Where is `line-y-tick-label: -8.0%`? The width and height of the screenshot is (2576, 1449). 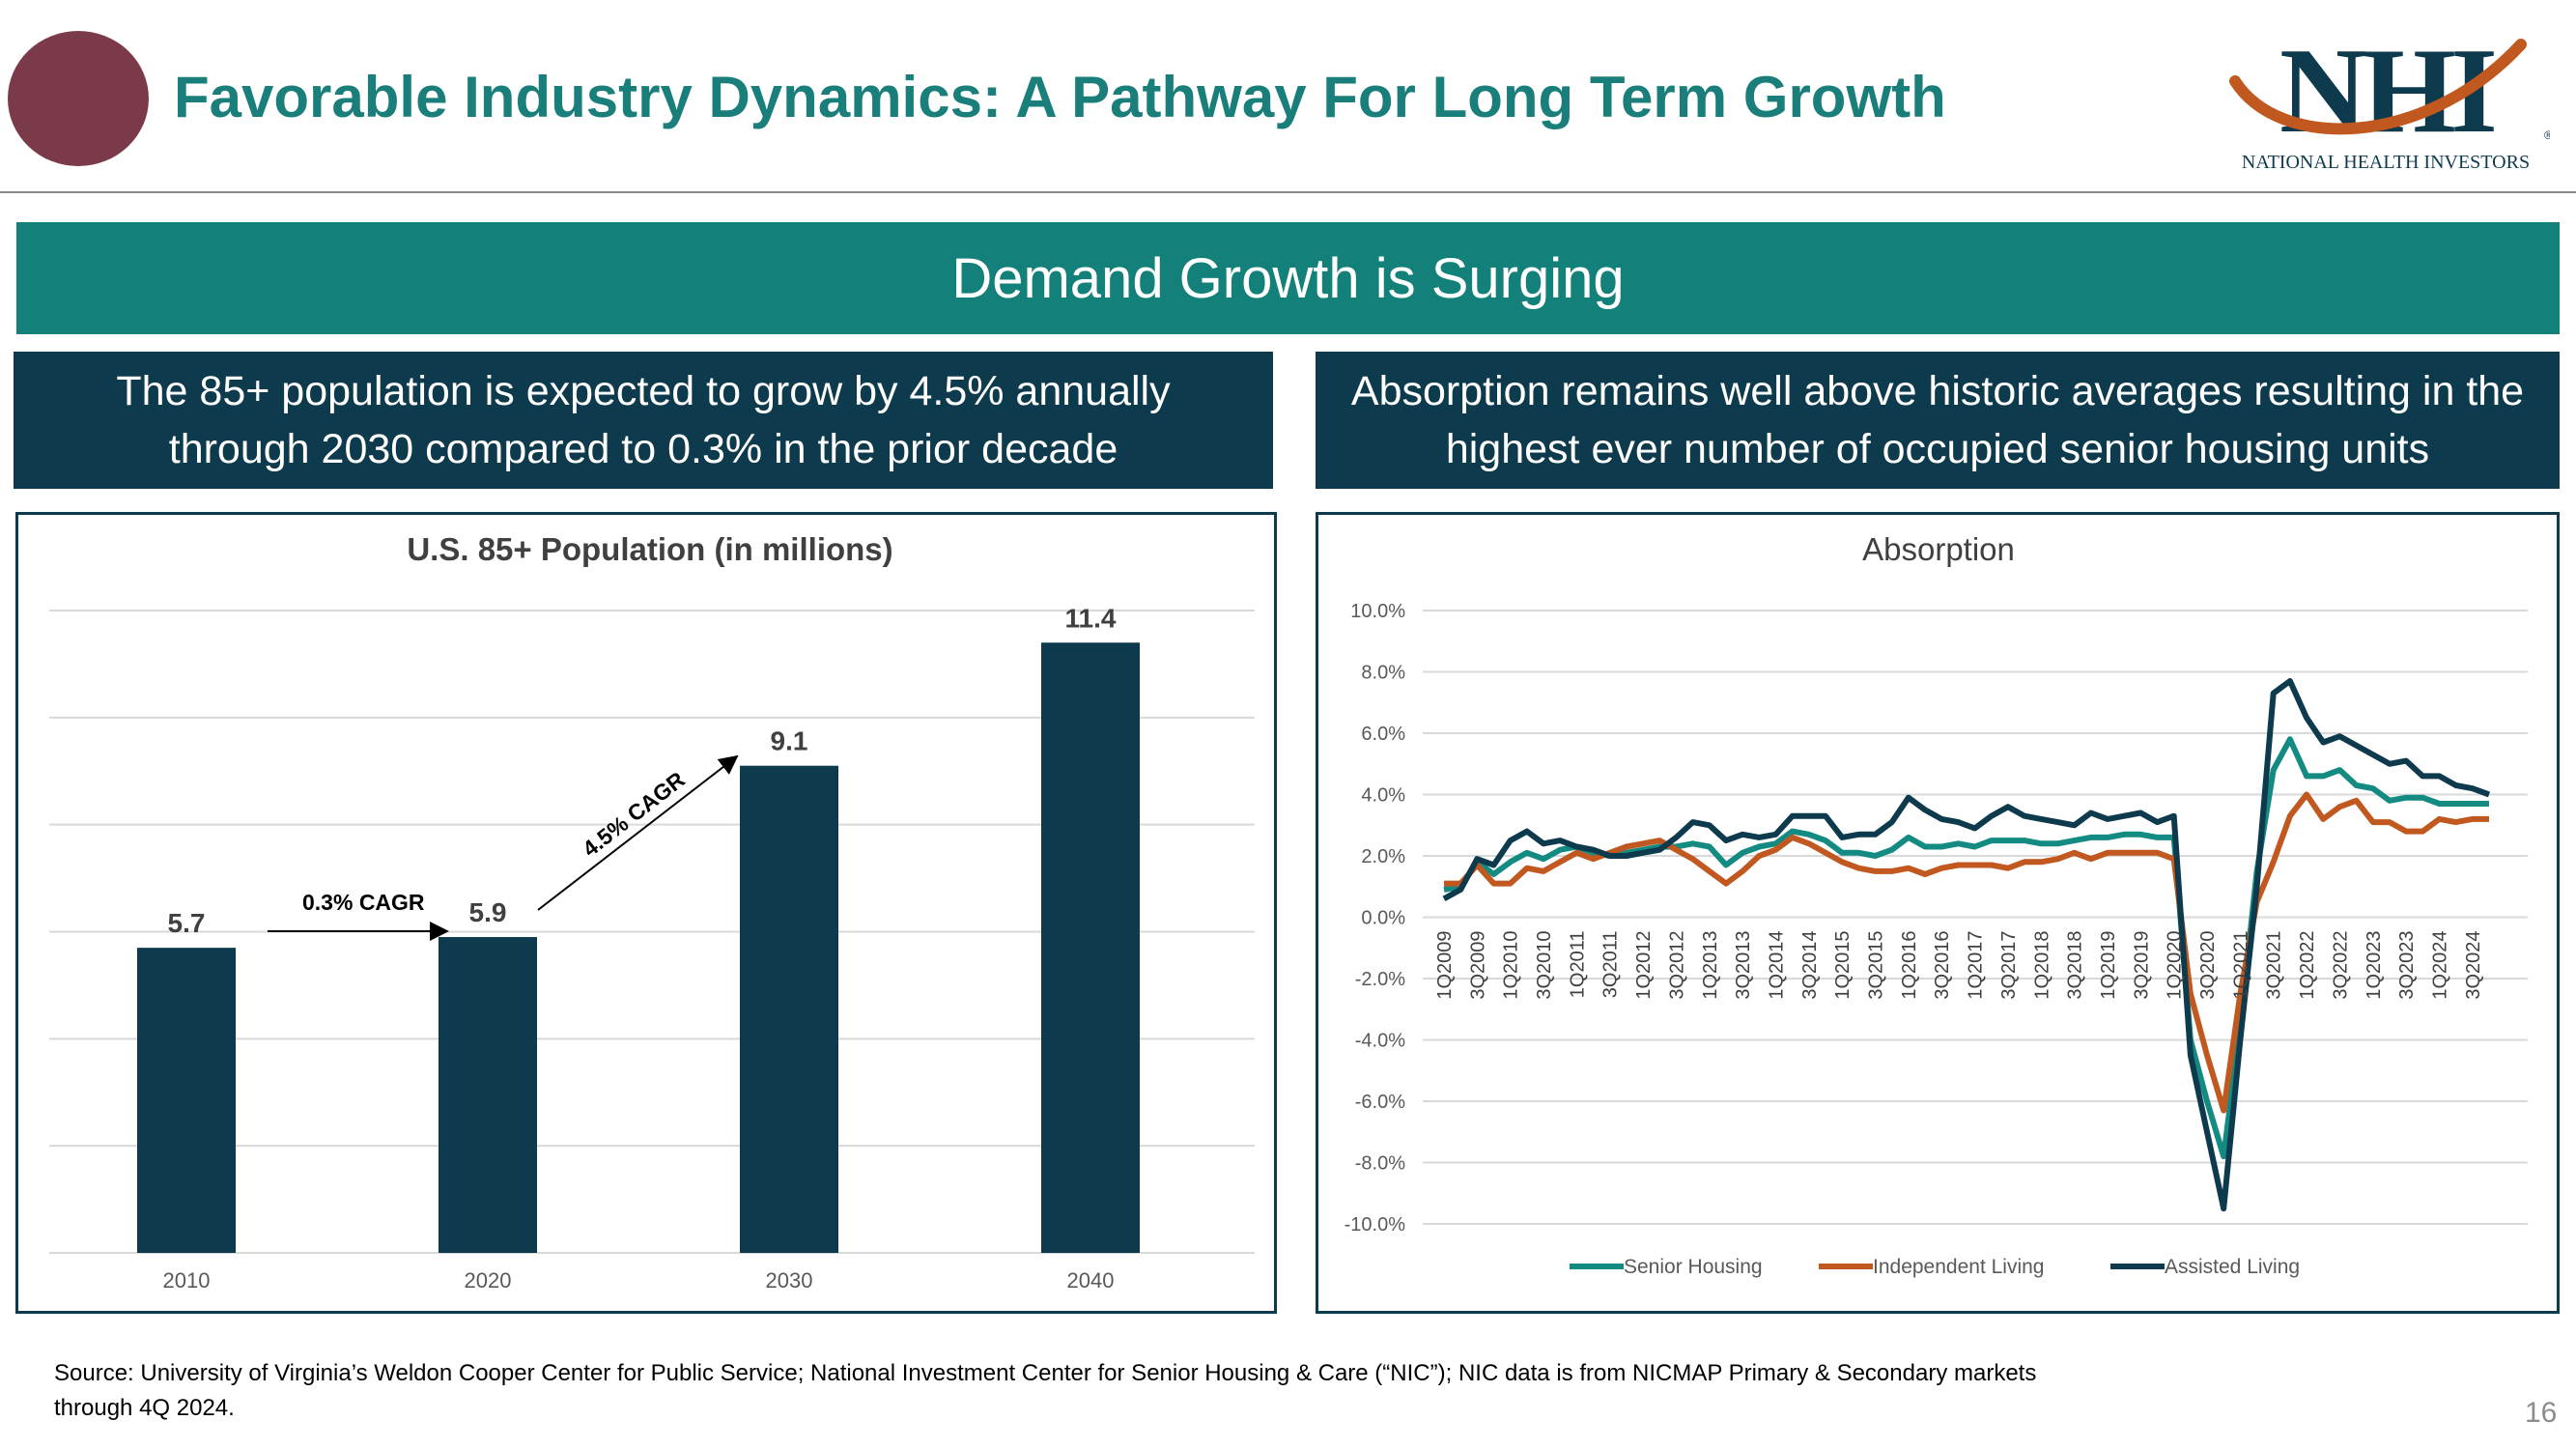
line-y-tick-label: -8.0% is located at coordinates (1380, 1164).